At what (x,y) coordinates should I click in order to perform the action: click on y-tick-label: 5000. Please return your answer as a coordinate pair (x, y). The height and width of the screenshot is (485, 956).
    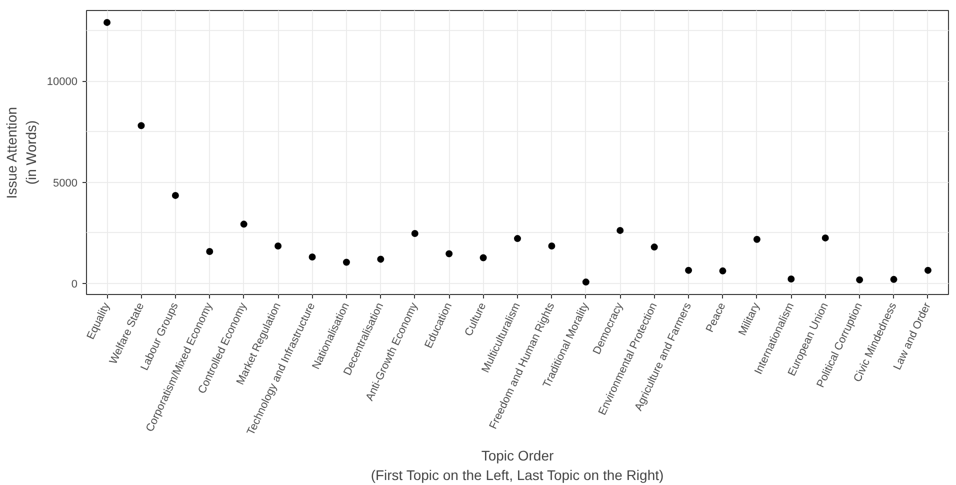
    Looking at the image, I should click on (65, 183).